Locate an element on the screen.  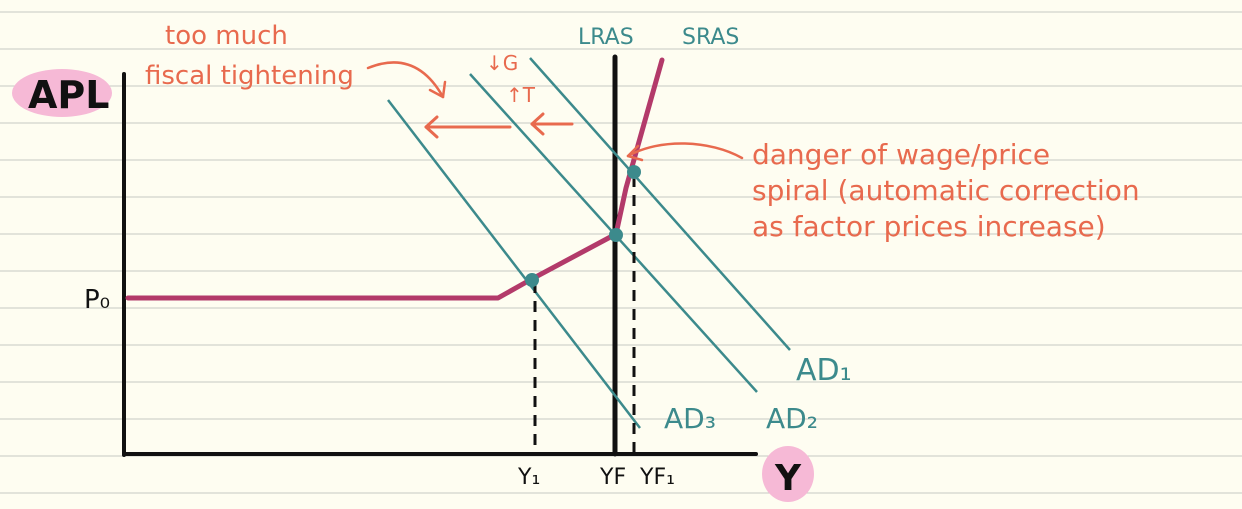
equilibrium-point-ad1 is located at coordinates (634, 172).